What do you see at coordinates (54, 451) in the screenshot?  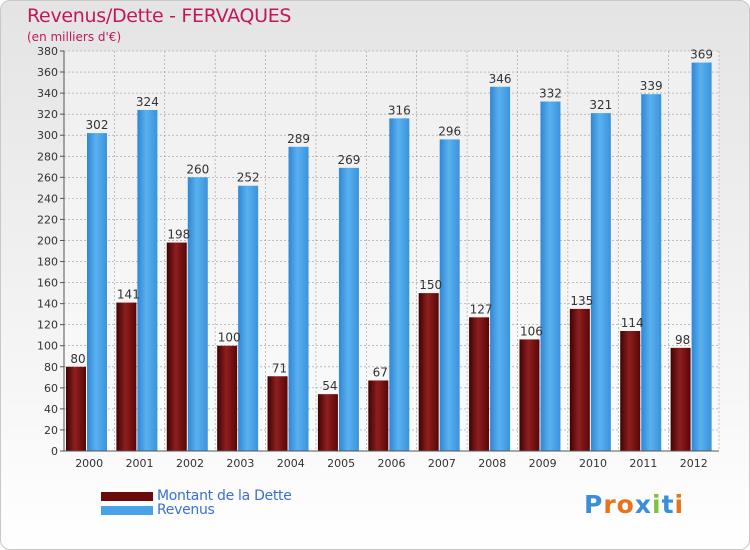 I see `y-tick-label: 0` at bounding box center [54, 451].